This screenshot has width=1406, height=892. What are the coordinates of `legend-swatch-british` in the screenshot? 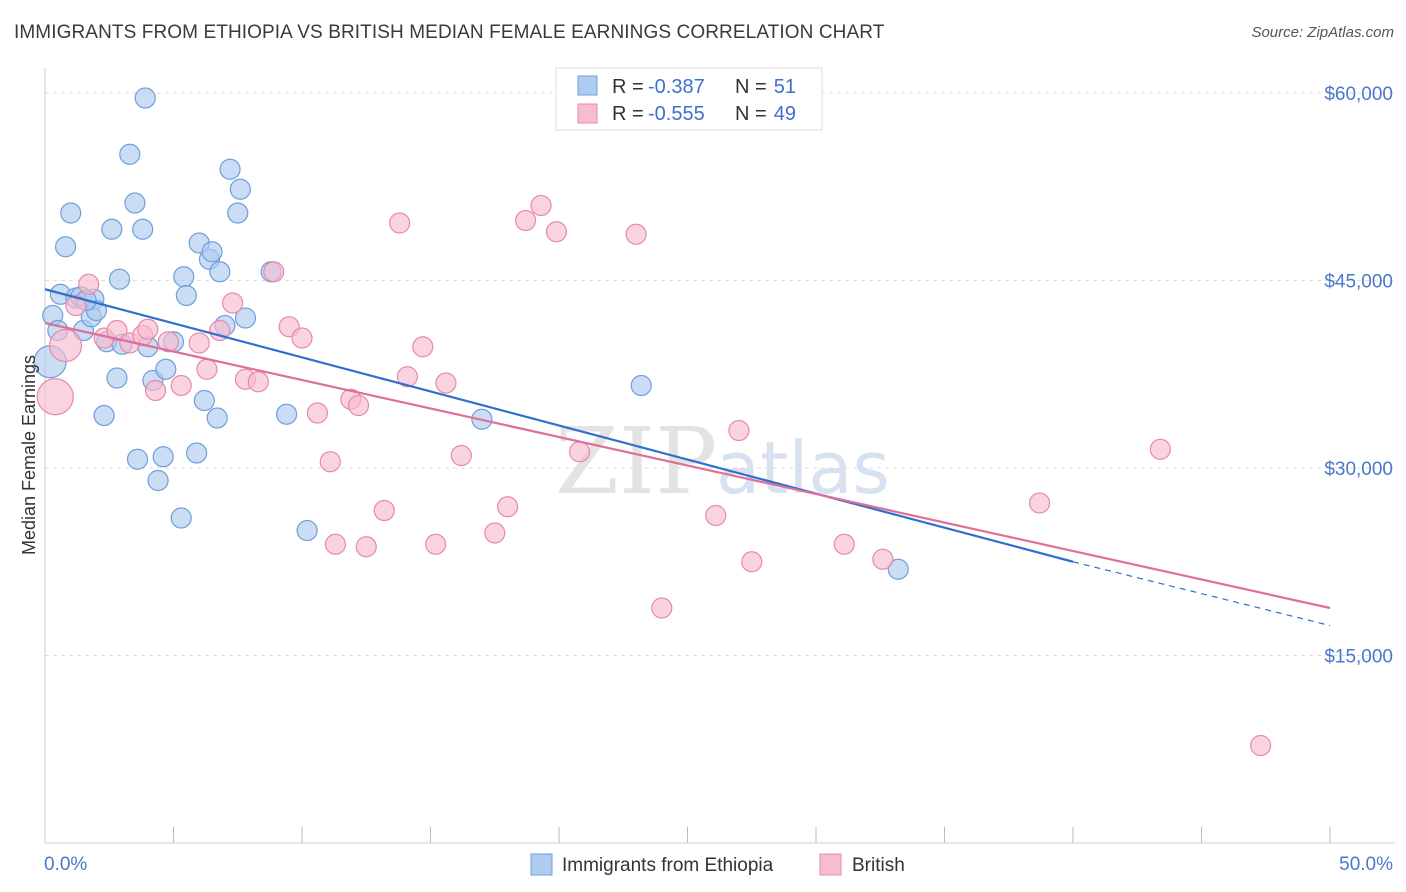 It's located at (587, 113).